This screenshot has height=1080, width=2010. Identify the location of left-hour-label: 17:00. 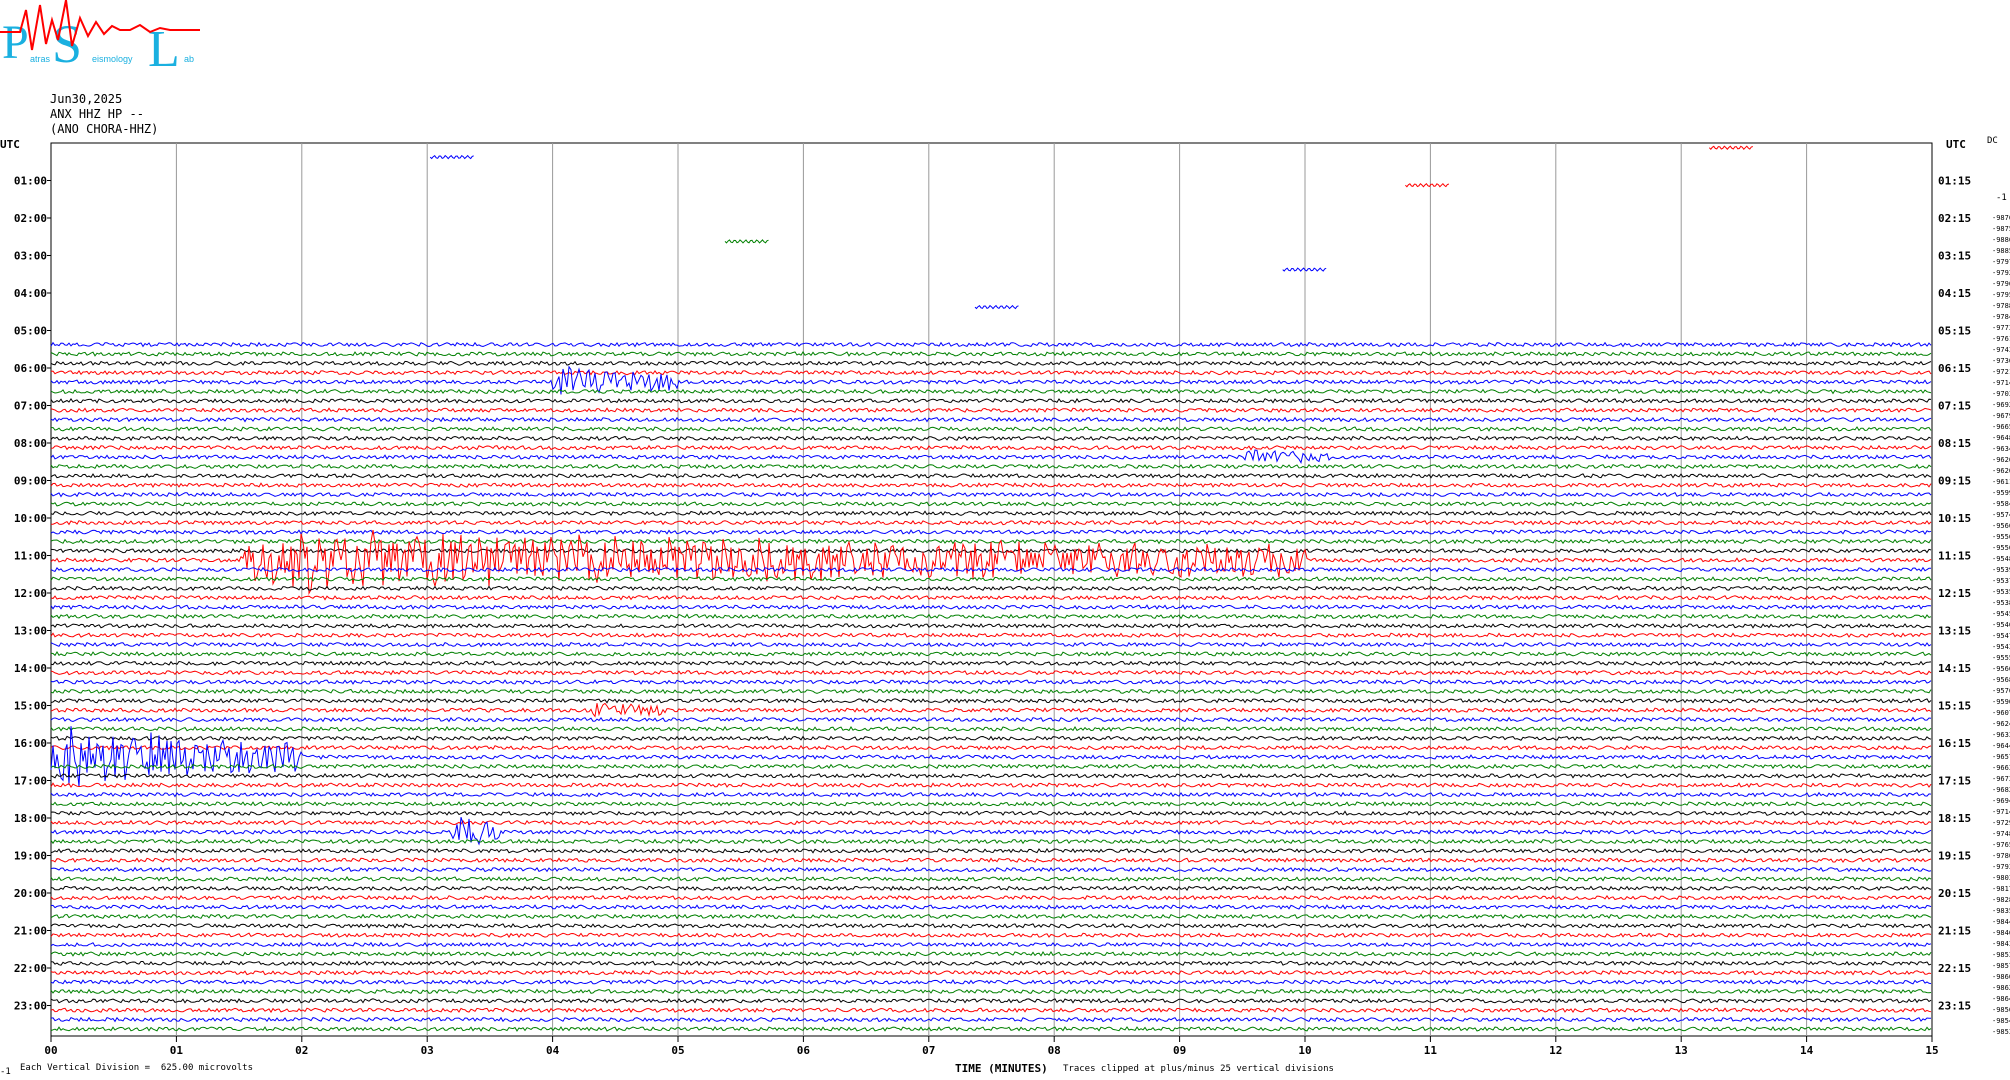
(30, 781).